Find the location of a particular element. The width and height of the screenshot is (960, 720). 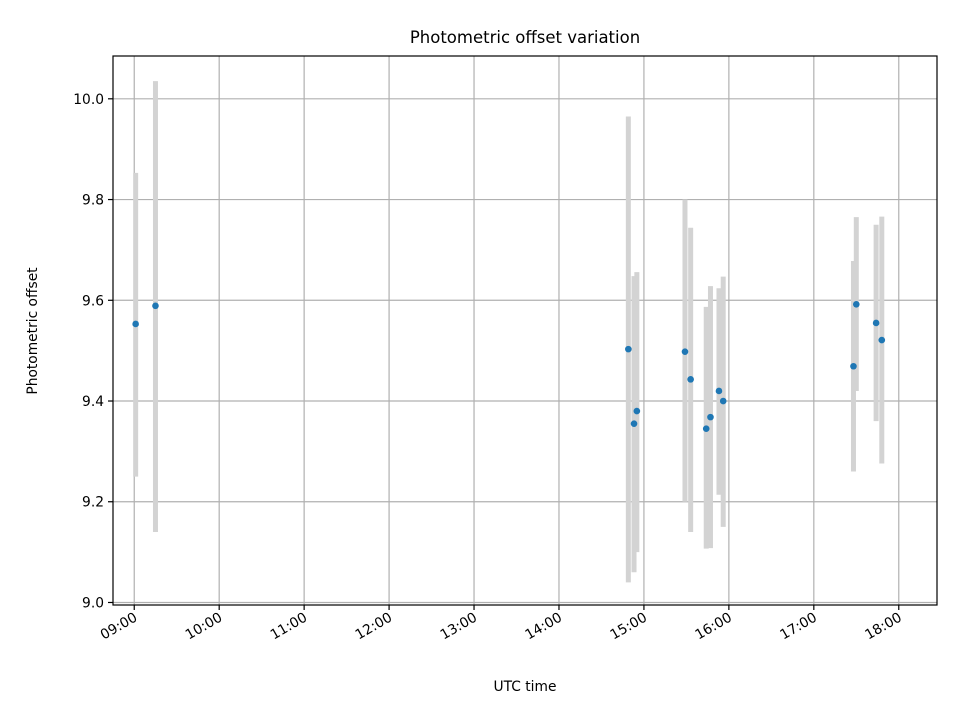

y-tick-label: 9.2 is located at coordinates (93, 503).